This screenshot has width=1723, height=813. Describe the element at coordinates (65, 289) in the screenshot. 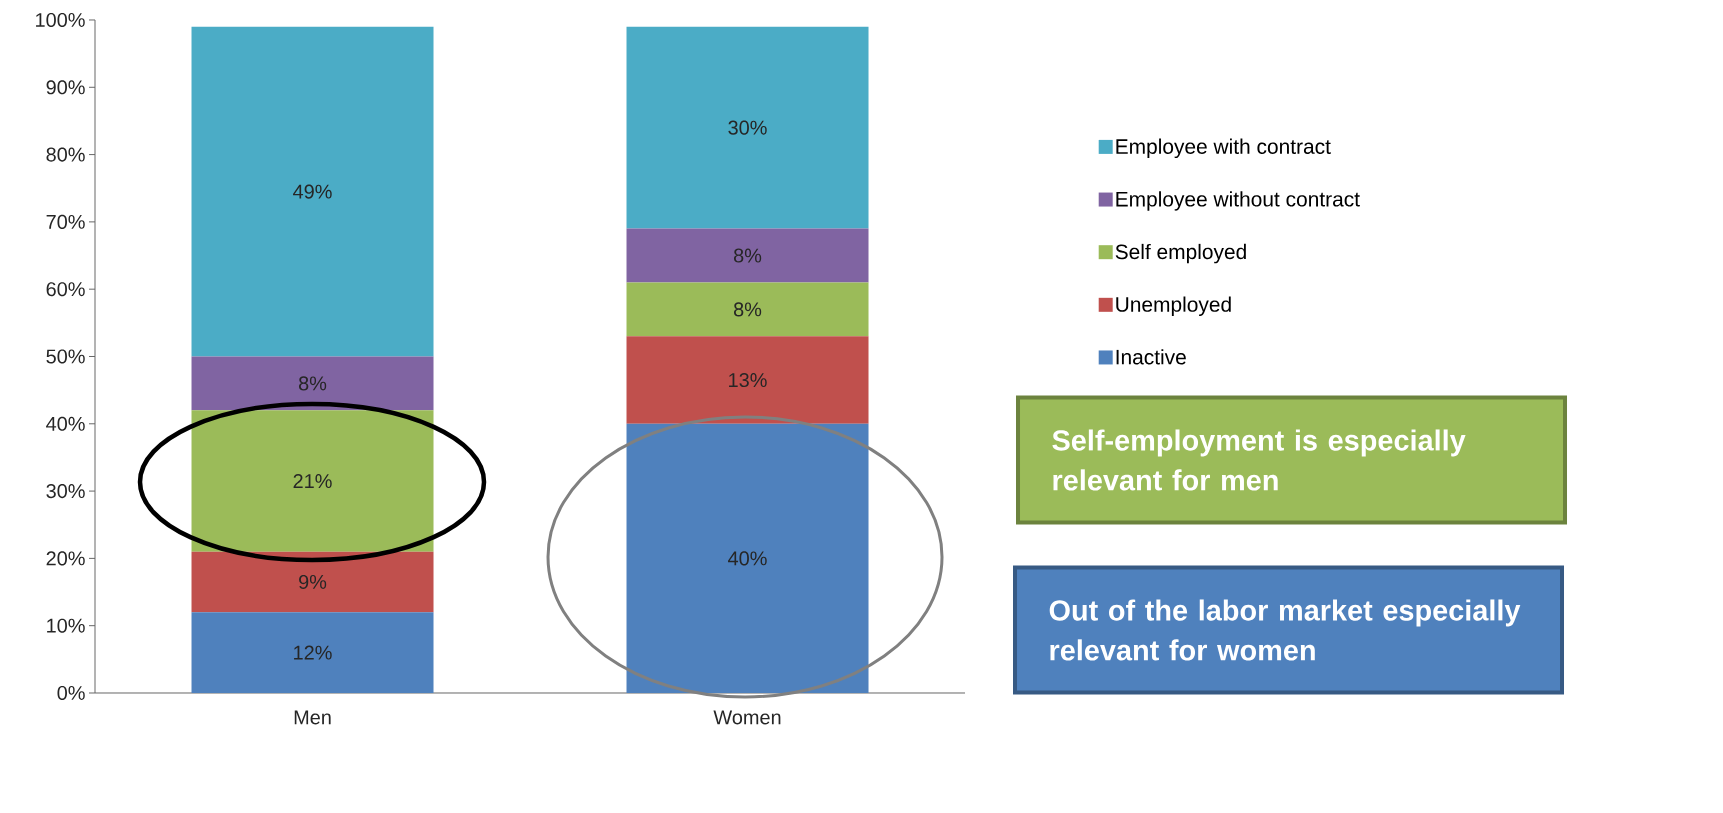

I see `y-tick-label: 60%` at that location.